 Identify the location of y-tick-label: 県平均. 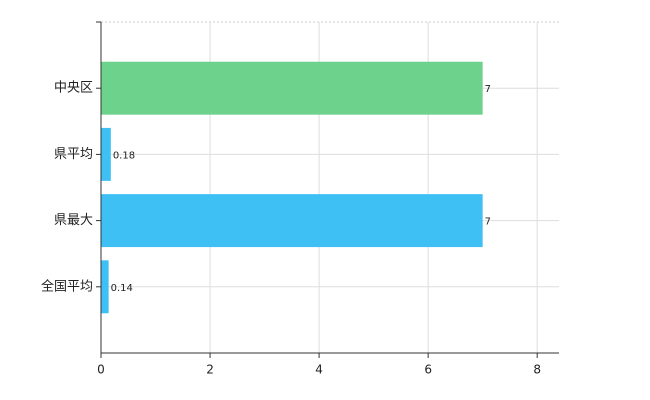
(73, 154).